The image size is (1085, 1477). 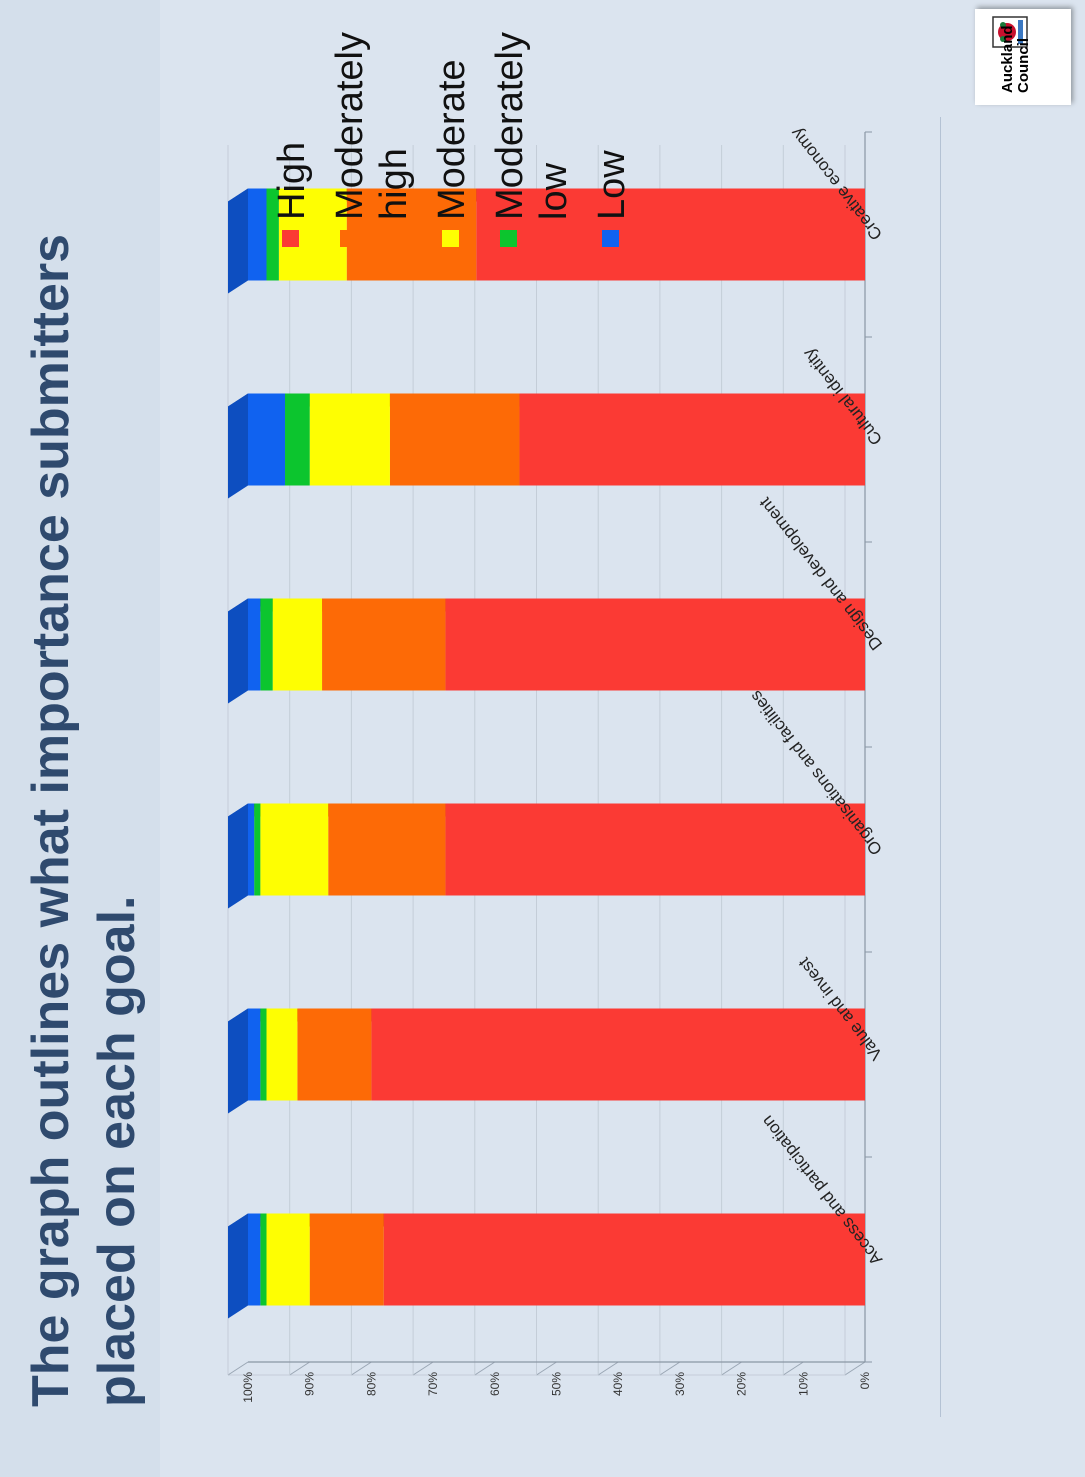 I want to click on legend-label: Moderate, so click(x=452, y=139).